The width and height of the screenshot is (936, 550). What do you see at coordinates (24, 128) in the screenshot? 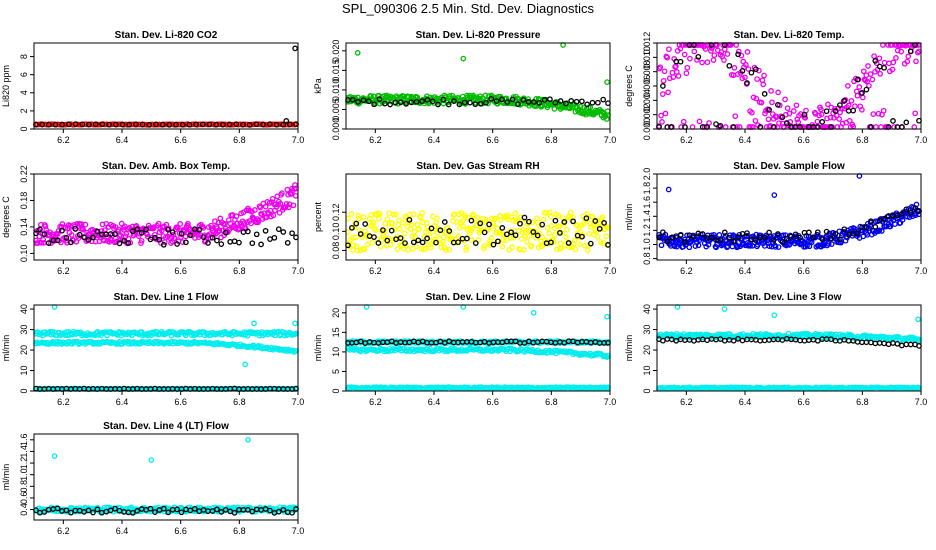
I see `y-tick-label: 0` at bounding box center [24, 128].